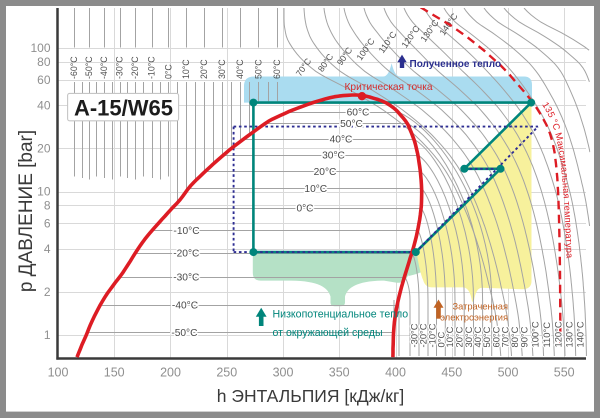 This screenshot has height=418, width=600. What do you see at coordinates (474, 317) in the screenshot?
I see `svg-text: электроэнергия` at bounding box center [474, 317].